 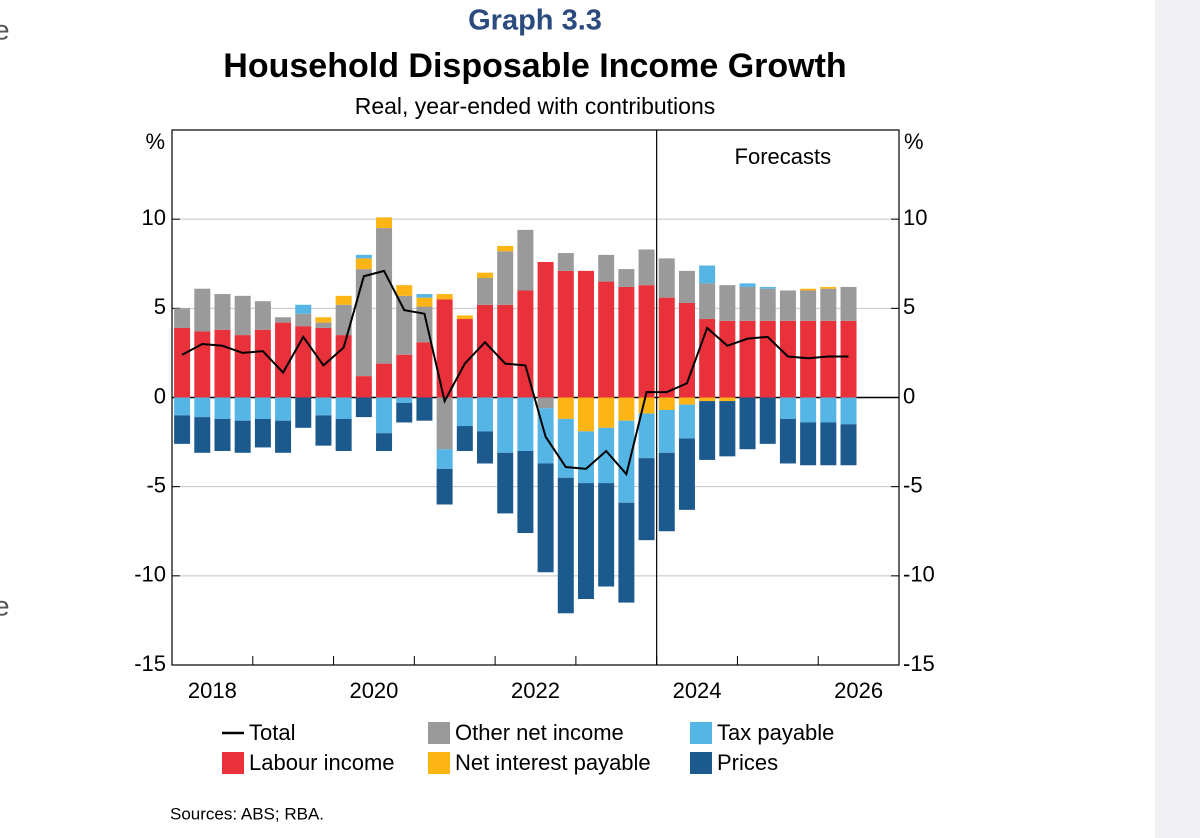 What do you see at coordinates (919, 574) in the screenshot?
I see `y2-tick-label: -10` at bounding box center [919, 574].